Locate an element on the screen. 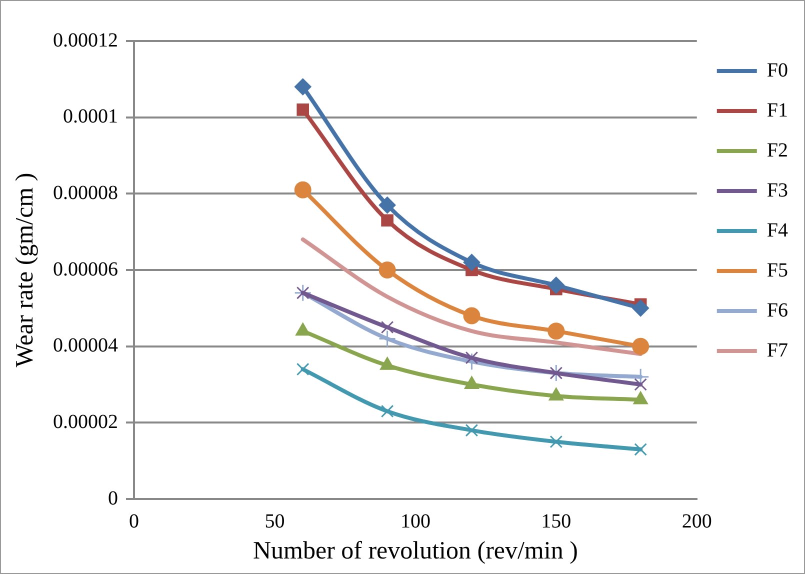 Image resolution: width=805 pixels, height=574 pixels. y-tick-label: 0 is located at coordinates (113, 498).